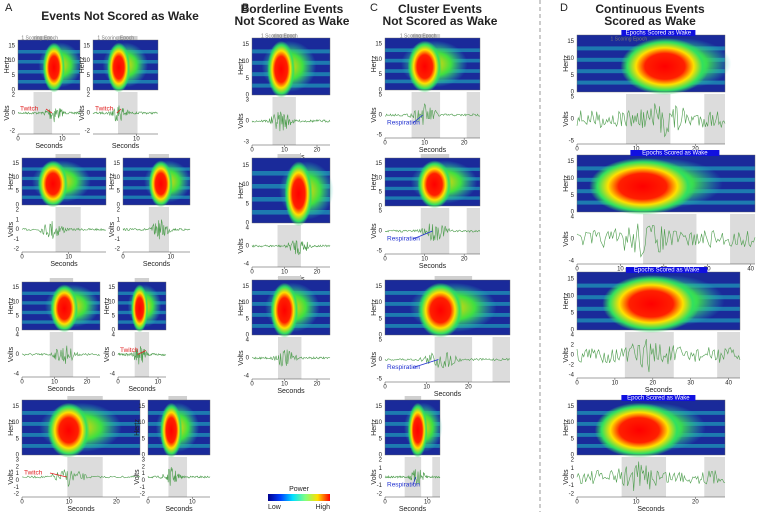  Describe the element at coordinates (245, 8) in the screenshot. I see `panel-letter: B` at that location.